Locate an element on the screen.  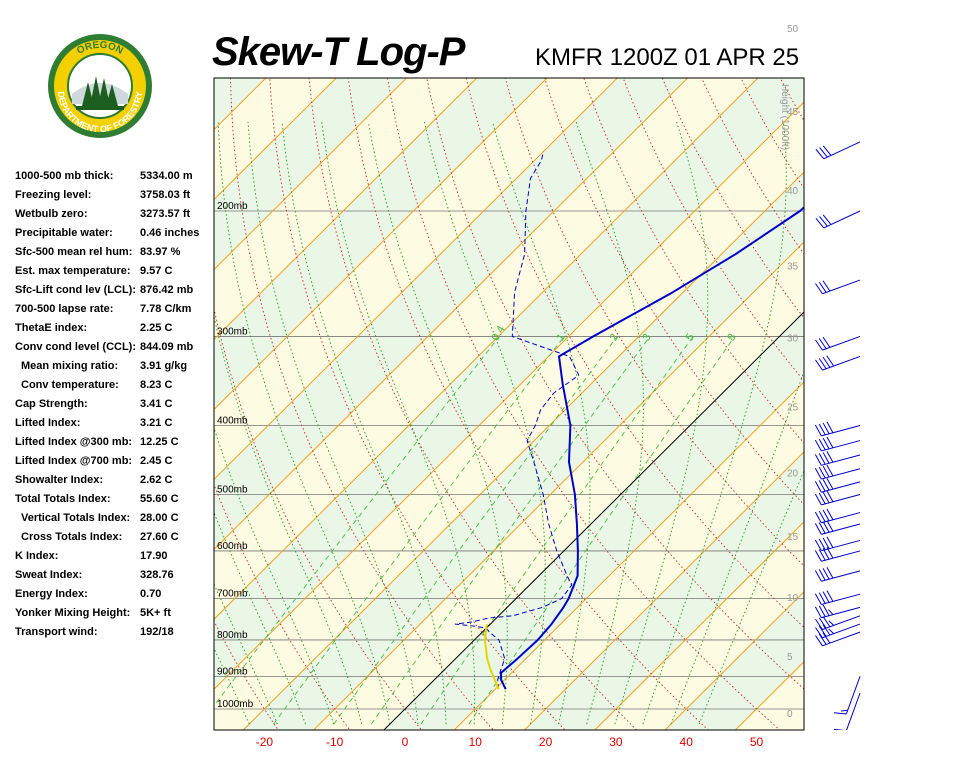
index-value: 2.25 C is located at coordinates (156, 328).